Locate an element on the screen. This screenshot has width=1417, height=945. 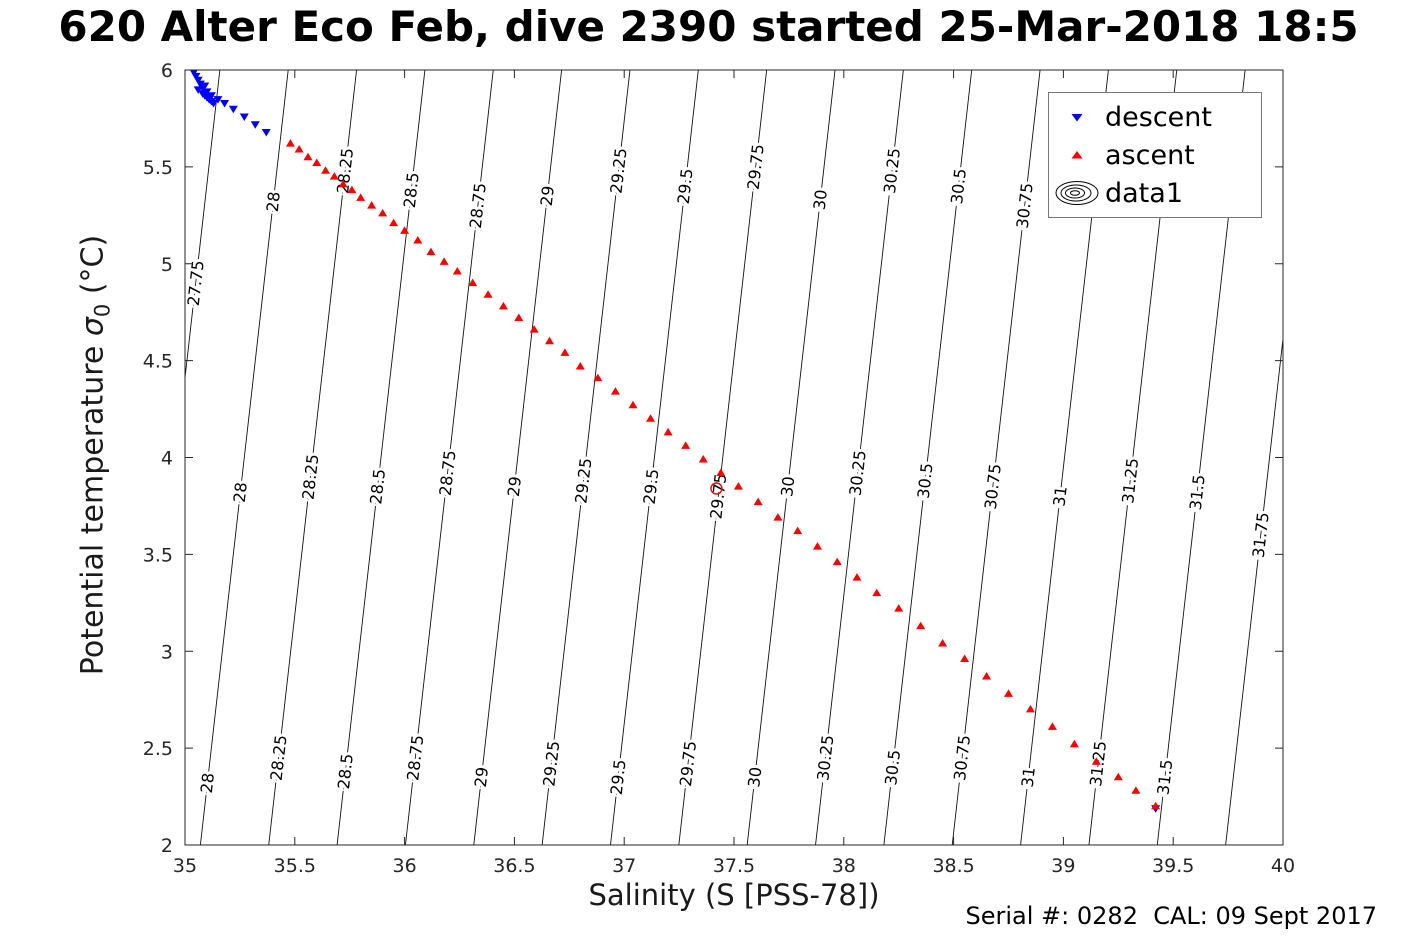
x-tick-label: 36.5 is located at coordinates (514, 866).